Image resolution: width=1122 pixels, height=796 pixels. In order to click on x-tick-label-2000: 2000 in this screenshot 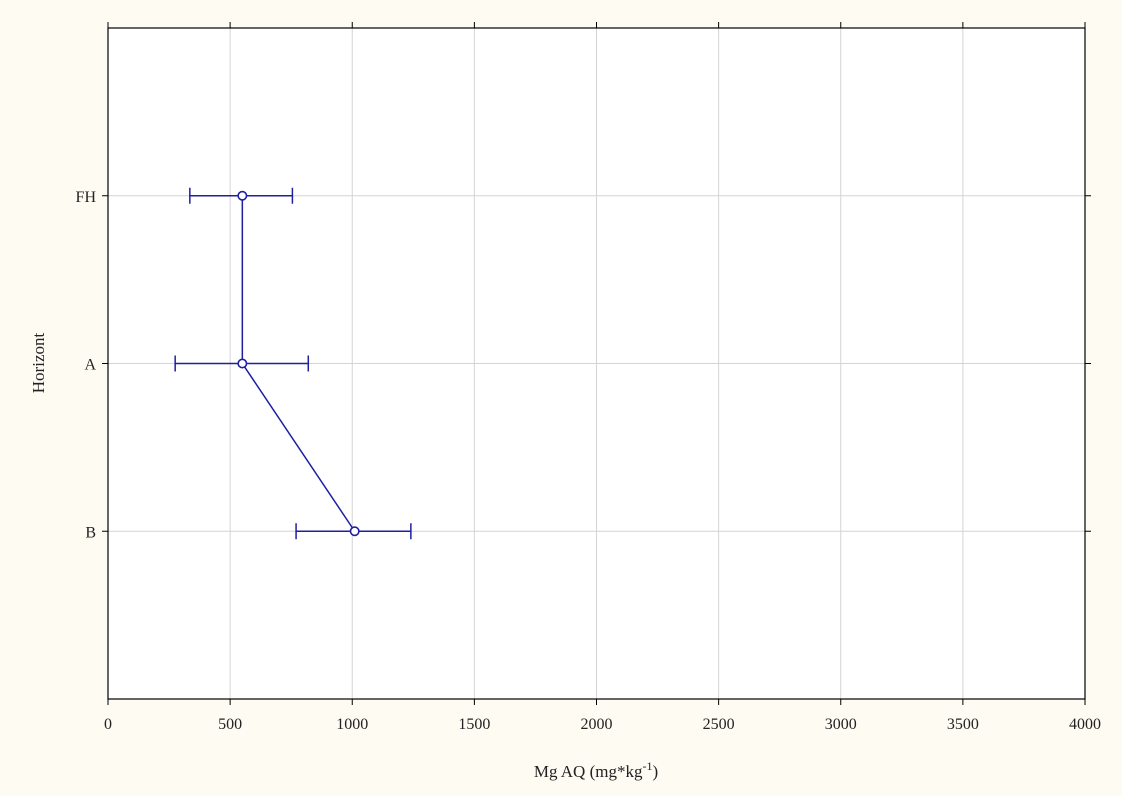, I will do `click(597, 724)`.